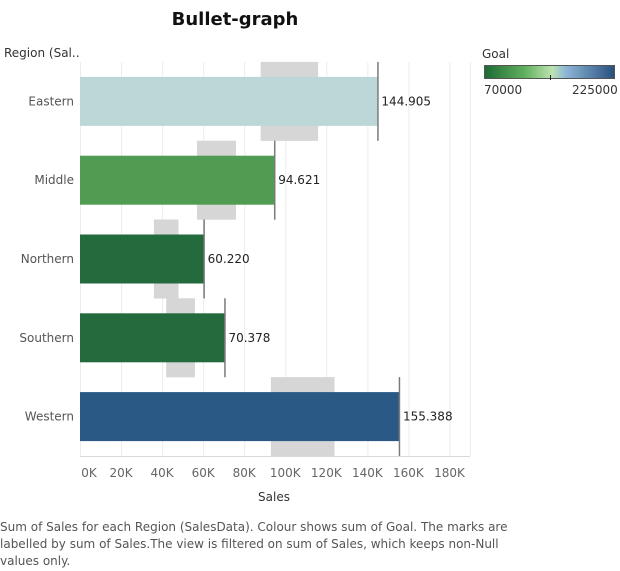 The image size is (620, 571). What do you see at coordinates (549, 72) in the screenshot?
I see `legend-color-ramp` at bounding box center [549, 72].